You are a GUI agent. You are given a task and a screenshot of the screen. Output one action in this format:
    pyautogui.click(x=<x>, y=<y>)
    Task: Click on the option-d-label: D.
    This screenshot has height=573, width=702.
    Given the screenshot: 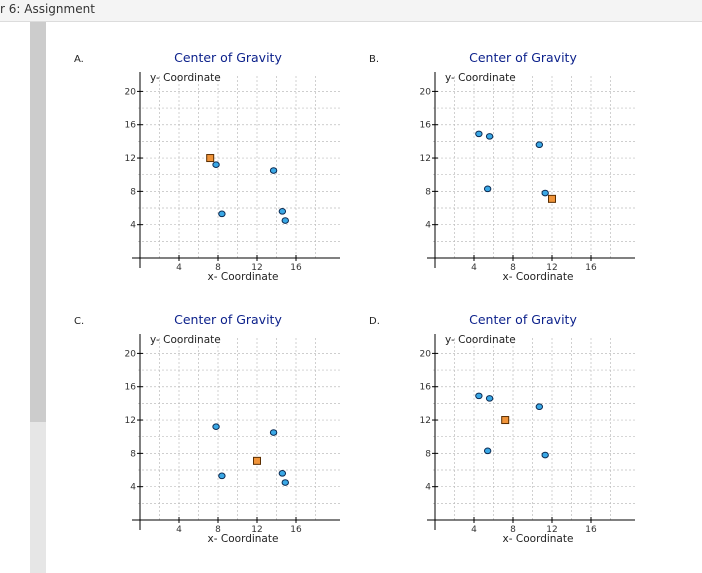 What is the action you would take?
    pyautogui.click(x=374, y=321)
    